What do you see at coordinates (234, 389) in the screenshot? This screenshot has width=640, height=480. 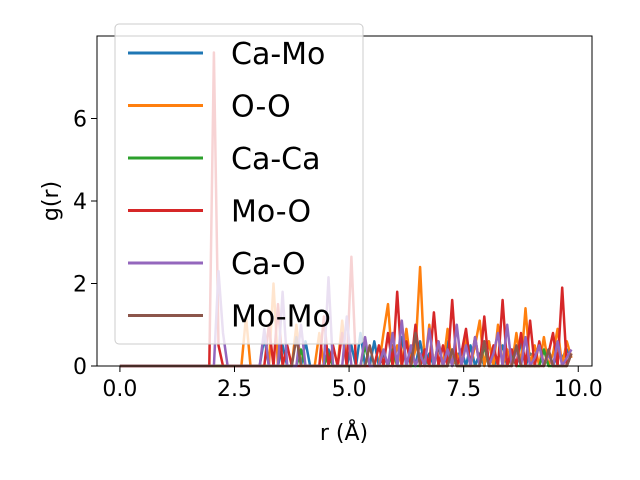 I see `x-tick-label: 2.5` at bounding box center [234, 389].